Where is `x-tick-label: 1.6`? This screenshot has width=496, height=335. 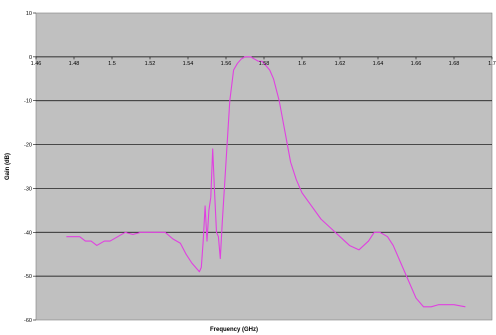
x-tick-label: 1.6 is located at coordinates (302, 64).